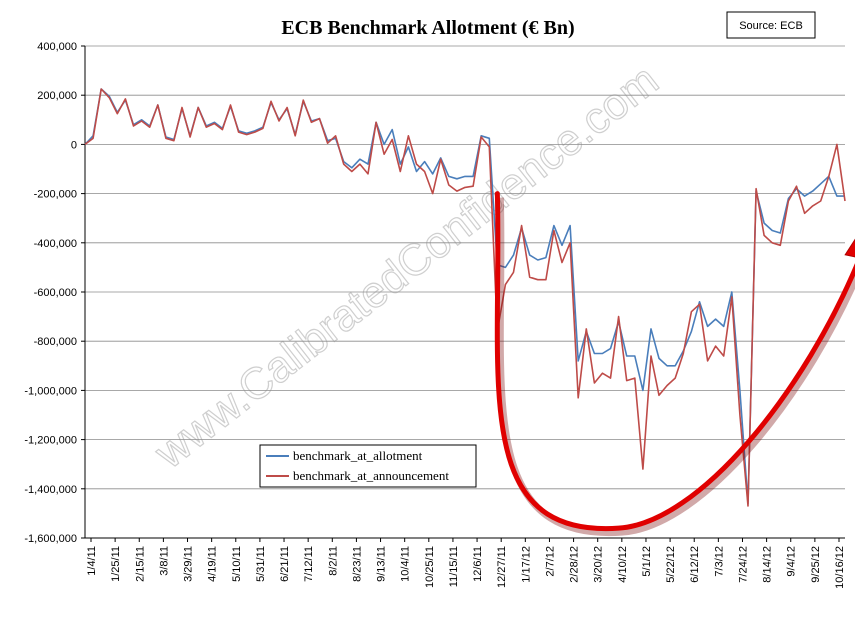  Describe the element at coordinates (502, 567) in the screenshot. I see `x-tick-label: 12/27/11` at that location.